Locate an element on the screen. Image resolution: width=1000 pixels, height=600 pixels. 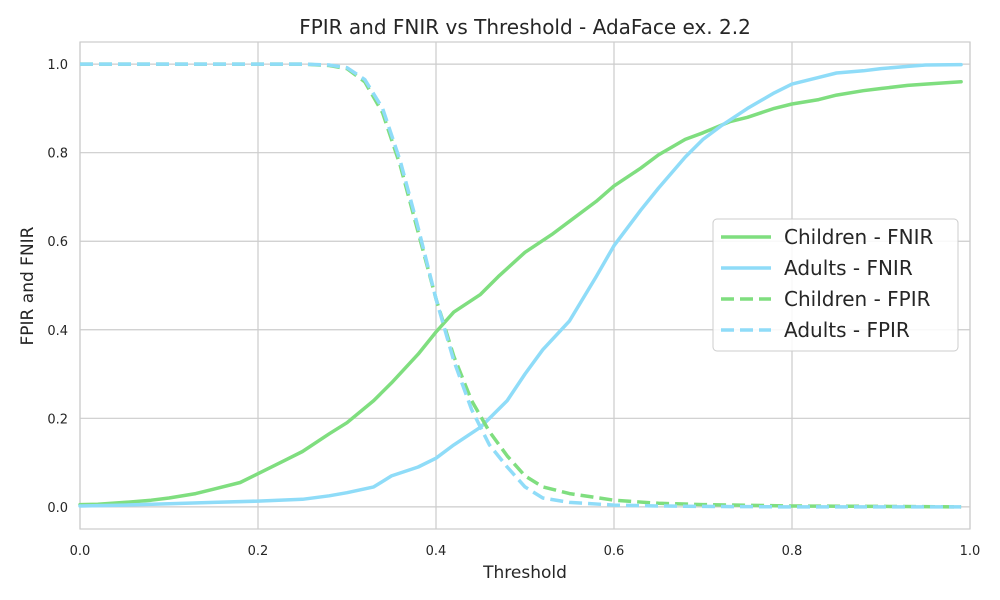
y-tick-label: 1.0 is located at coordinates (57, 65).